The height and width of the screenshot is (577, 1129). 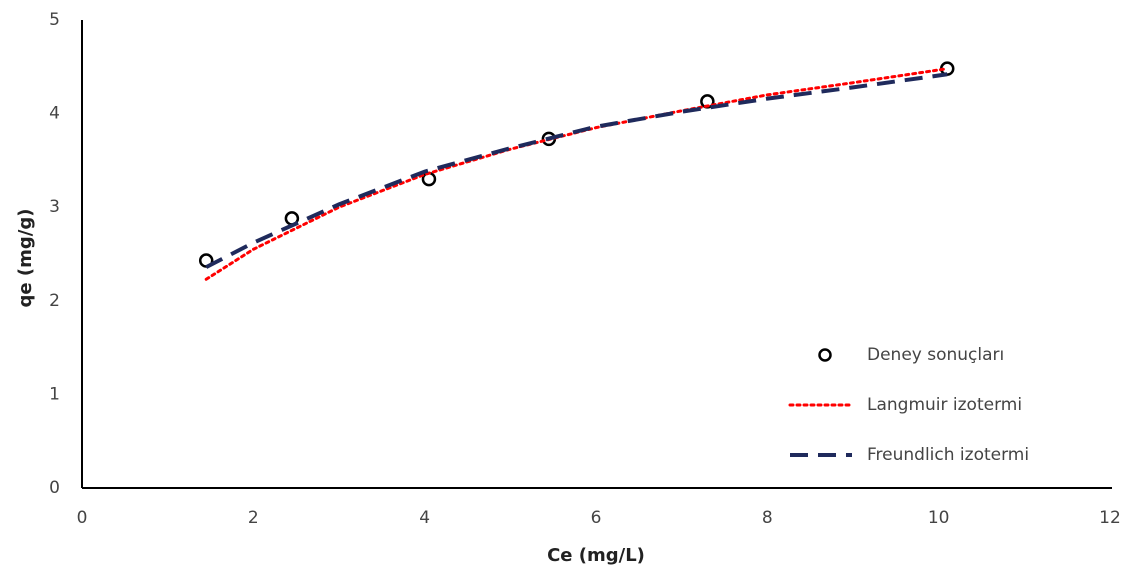 What do you see at coordinates (596, 555) in the screenshot?
I see `x-axis-label: Ce (mg/L)` at bounding box center [596, 555].